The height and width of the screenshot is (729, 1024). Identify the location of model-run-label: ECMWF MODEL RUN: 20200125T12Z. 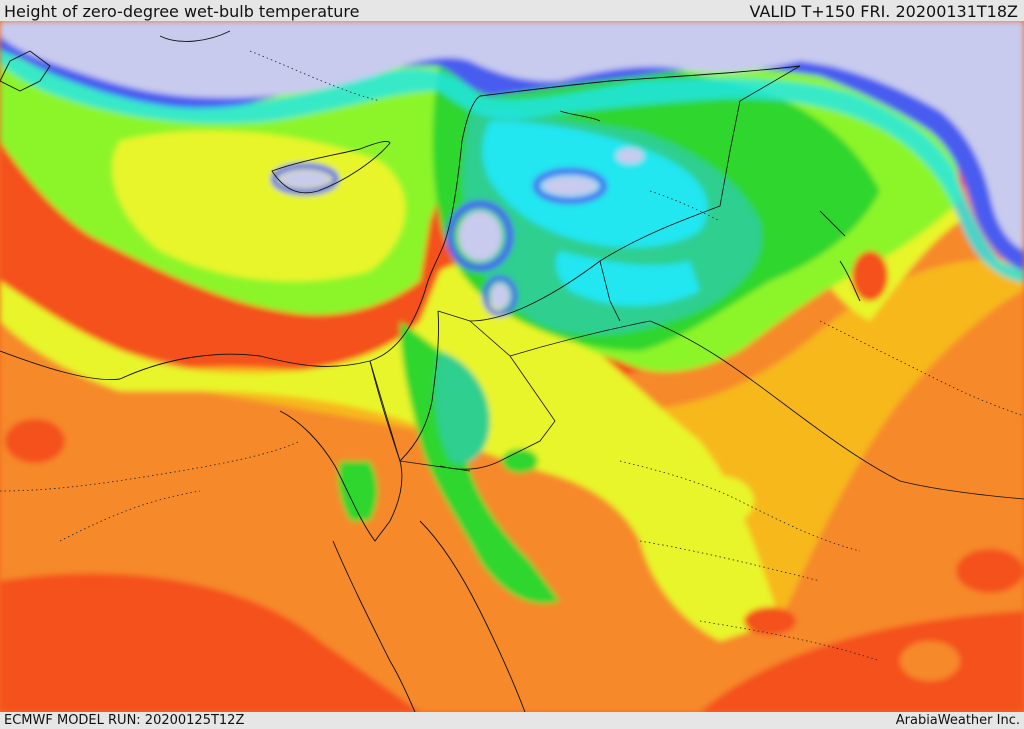
(124, 720).